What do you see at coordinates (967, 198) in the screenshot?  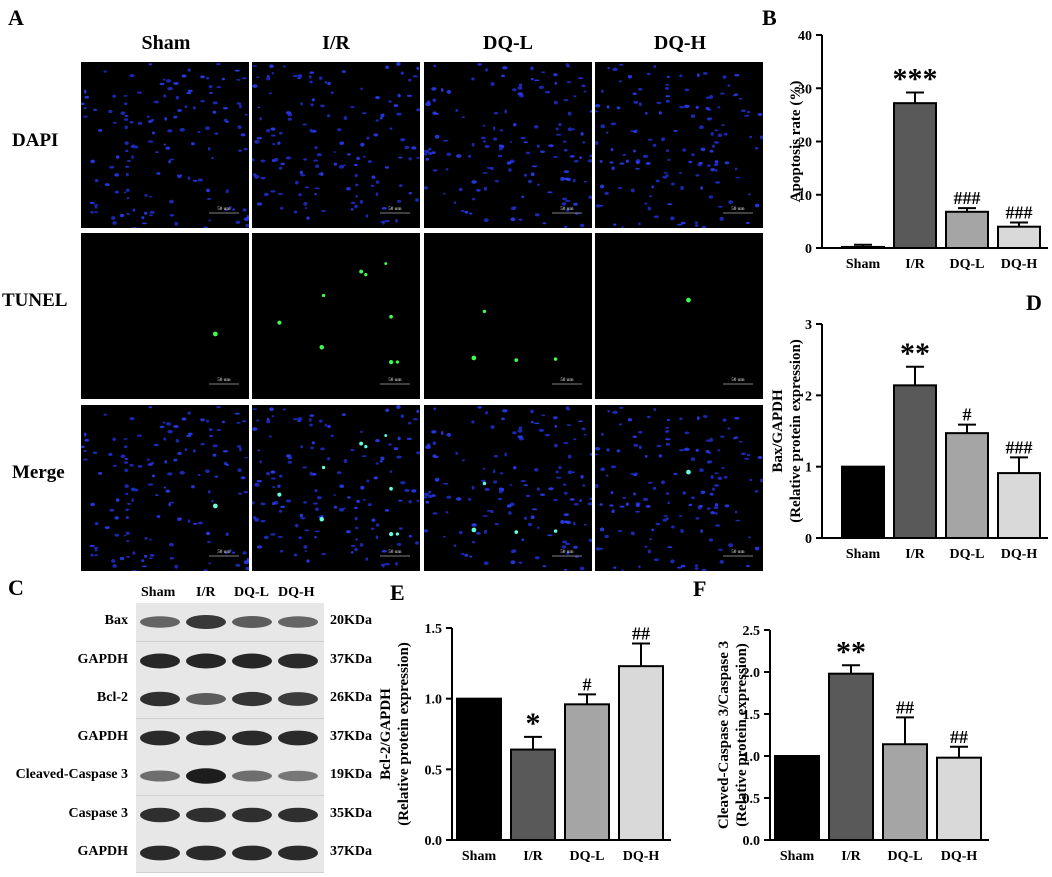 I see `significance-label: ###` at bounding box center [967, 198].